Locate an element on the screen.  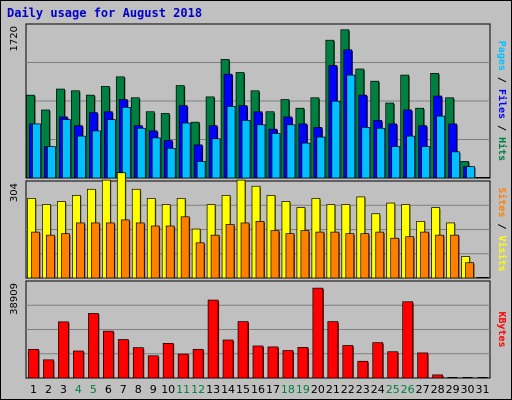
x-tick-label: 4 is located at coordinates (78, 389).